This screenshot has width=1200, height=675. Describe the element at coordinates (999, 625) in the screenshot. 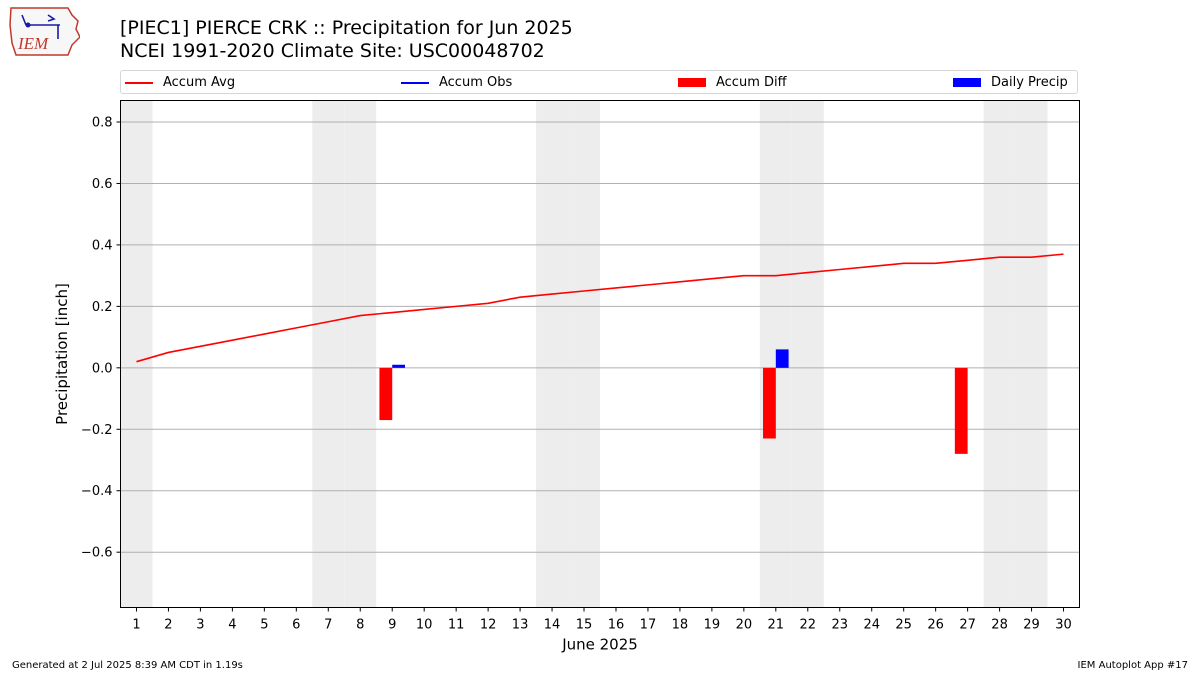

I see `x-tick-label: 28` at that location.